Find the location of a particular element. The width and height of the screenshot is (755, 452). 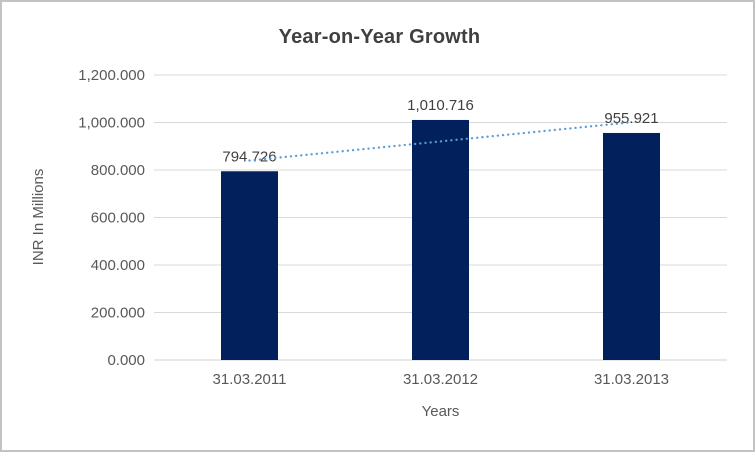

trendline is located at coordinates (440, 141).